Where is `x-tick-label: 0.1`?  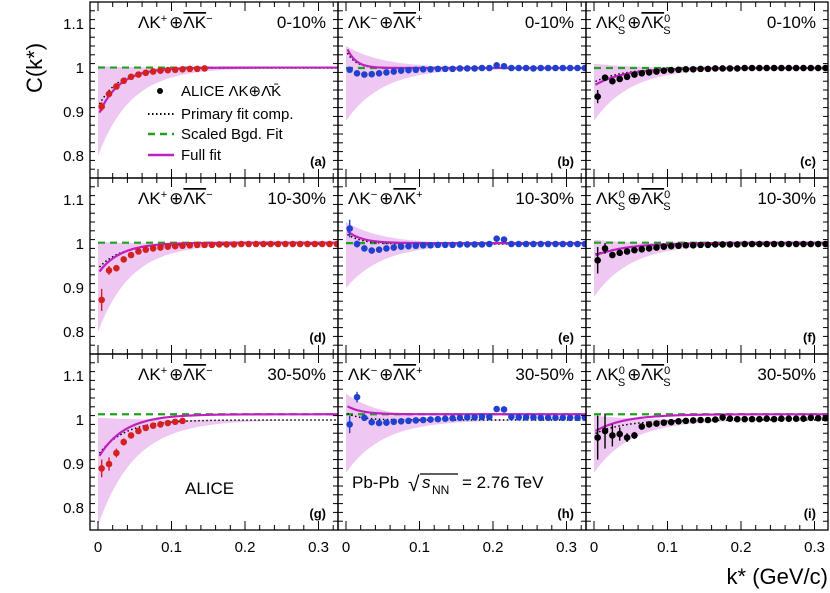 x-tick-label: 0.1 is located at coordinates (171, 547).